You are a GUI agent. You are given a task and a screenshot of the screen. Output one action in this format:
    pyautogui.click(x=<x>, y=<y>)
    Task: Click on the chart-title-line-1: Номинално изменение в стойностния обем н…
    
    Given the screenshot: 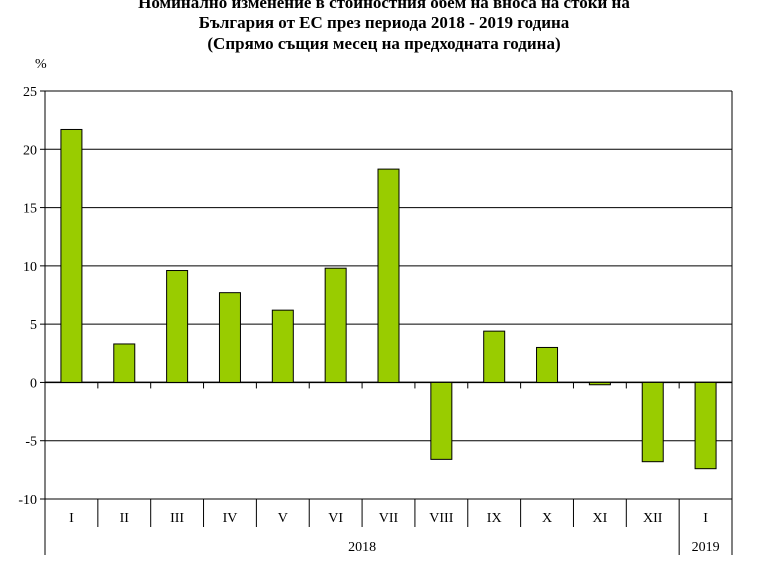 What is the action you would take?
    pyautogui.click(x=384, y=6)
    